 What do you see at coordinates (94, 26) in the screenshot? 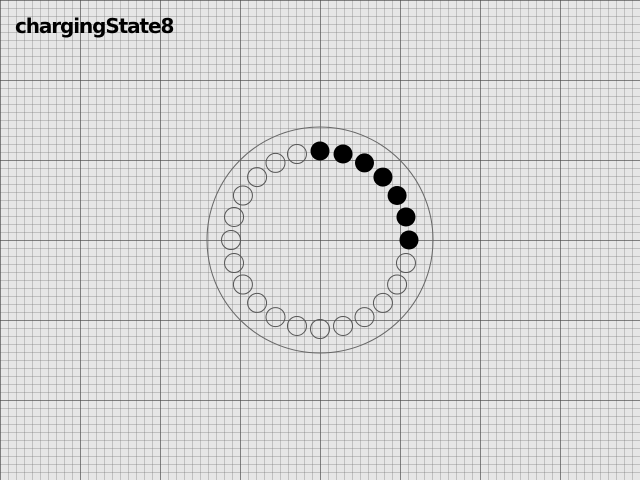
I see `state-title: chargingState8` at bounding box center [94, 26].